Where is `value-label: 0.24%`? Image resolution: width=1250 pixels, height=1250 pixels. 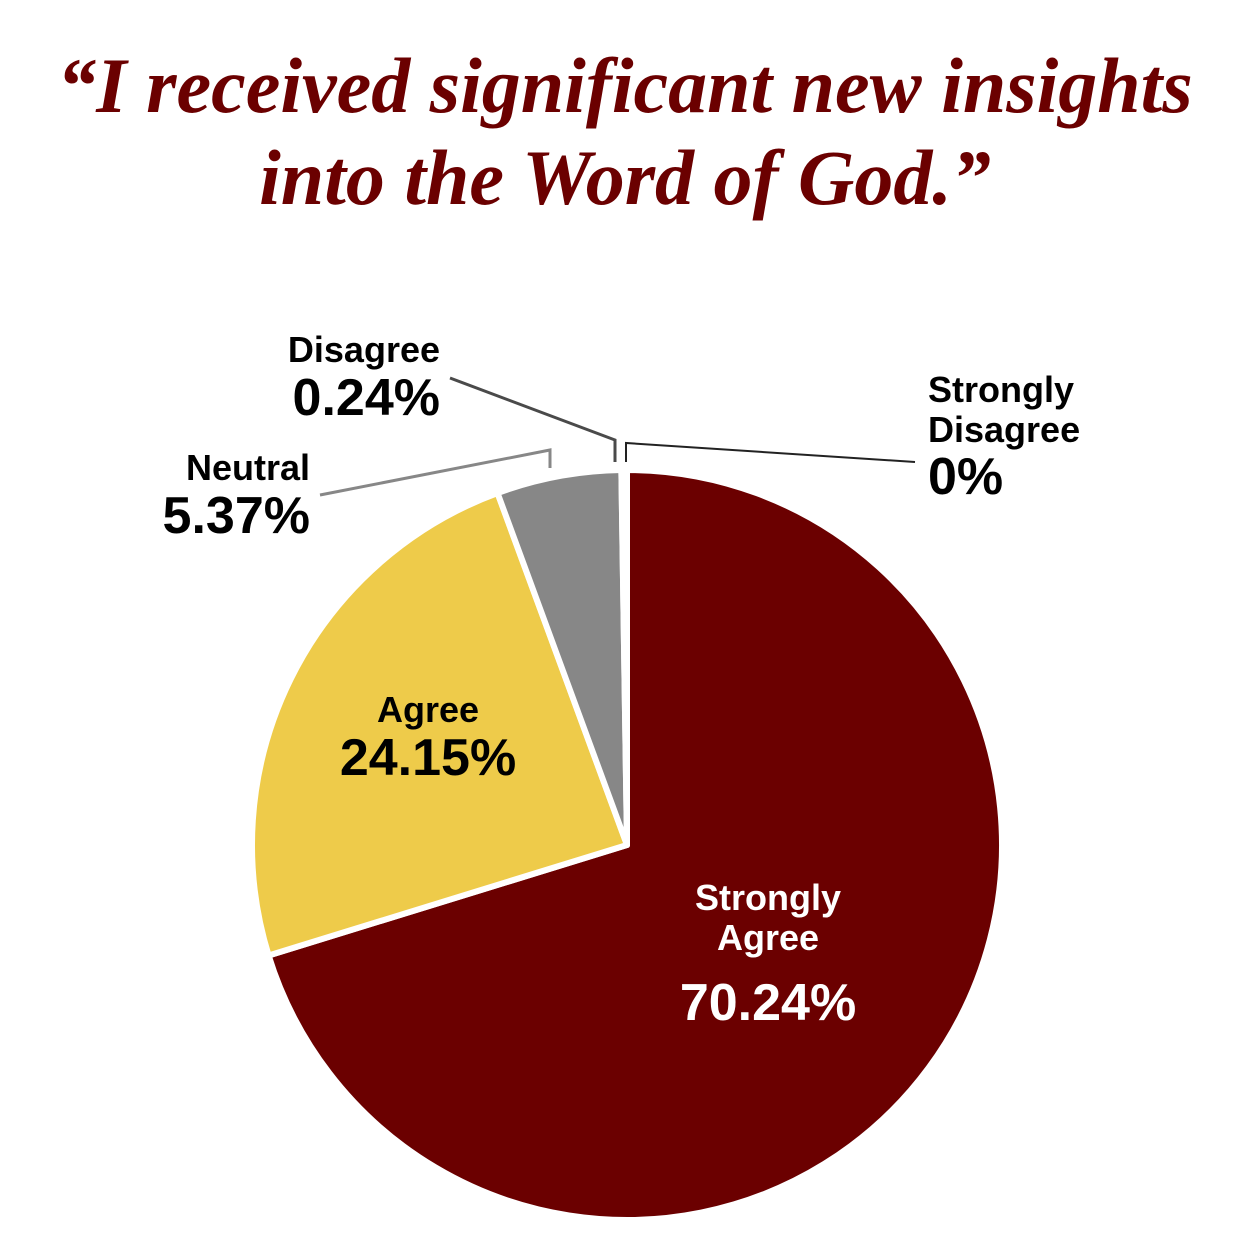 value-label: 0.24% is located at coordinates (366, 397).